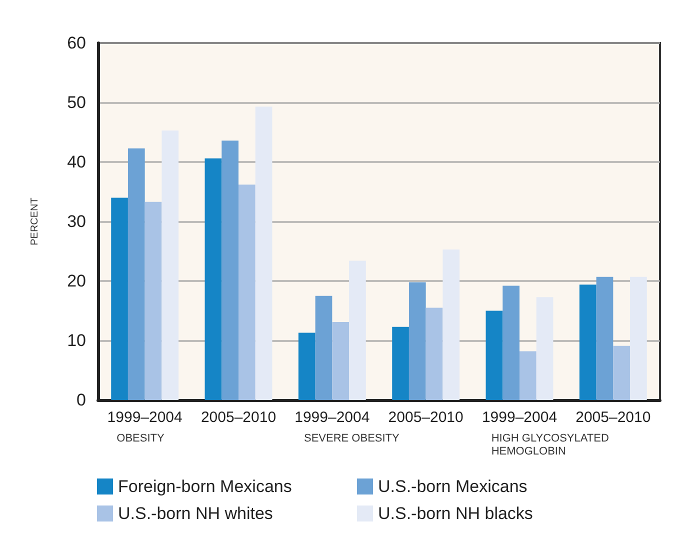  I want to click on y-tick-label: 60, so click(76, 43).